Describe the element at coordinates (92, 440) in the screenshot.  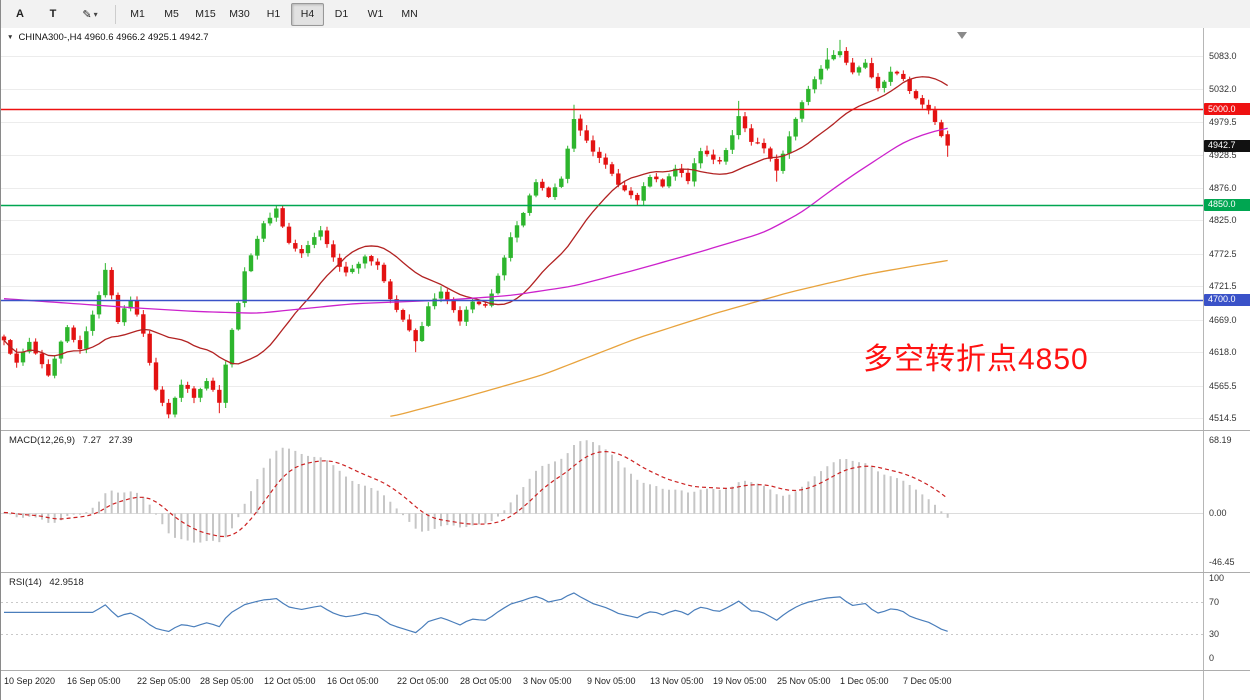
I see `macd-main-value: 7.27` at that location.